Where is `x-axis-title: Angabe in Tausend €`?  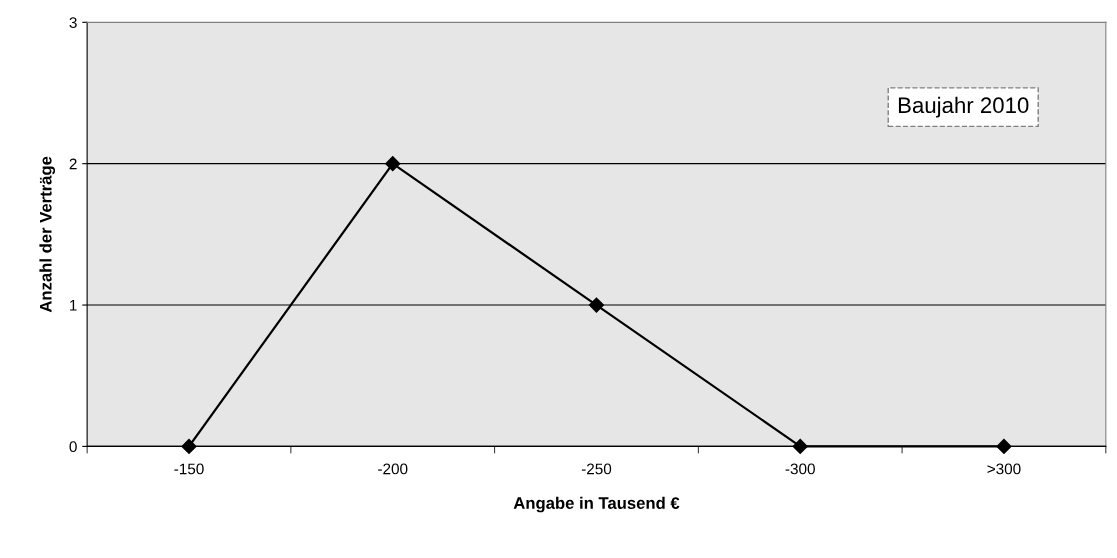 x-axis-title: Angabe in Tausend € is located at coordinates (596, 504).